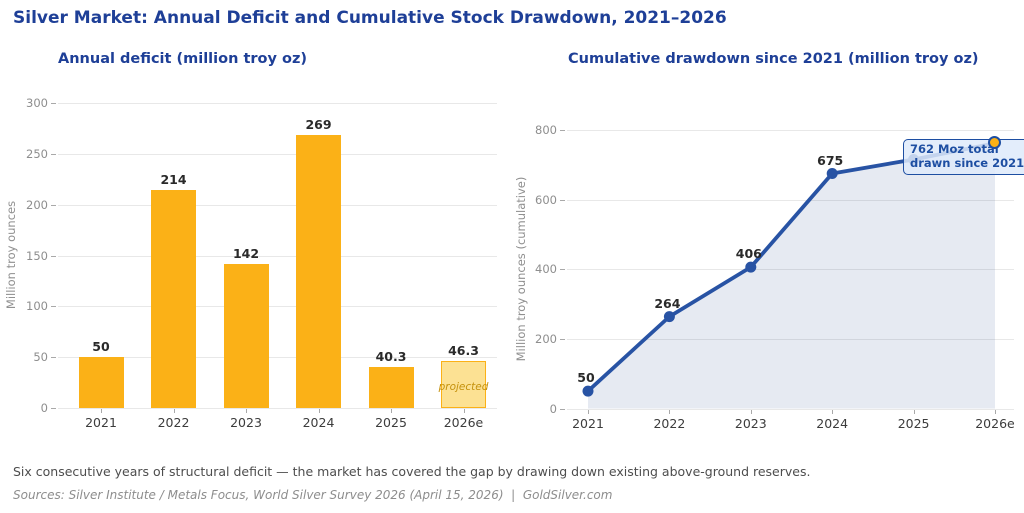 This screenshot has height=513, width=1024. What do you see at coordinates (246, 253) in the screenshot?
I see `bar-value-label: 142` at bounding box center [246, 253].